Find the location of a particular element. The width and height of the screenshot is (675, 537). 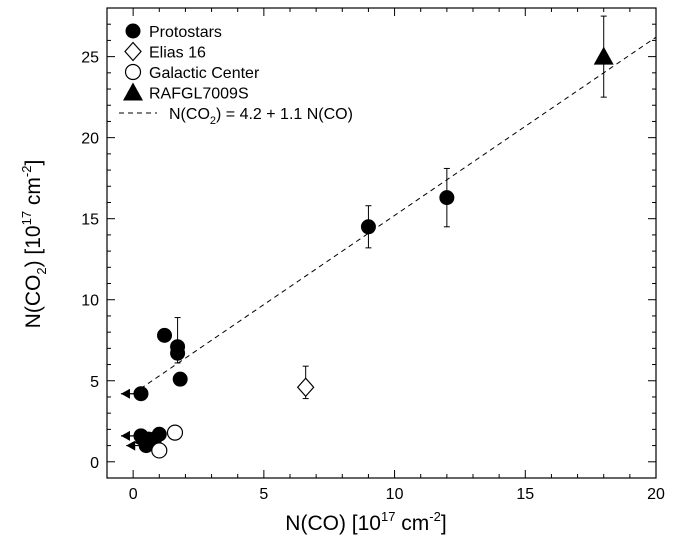

y-axis-label-sup: 17 is located at coordinates (26, 218).